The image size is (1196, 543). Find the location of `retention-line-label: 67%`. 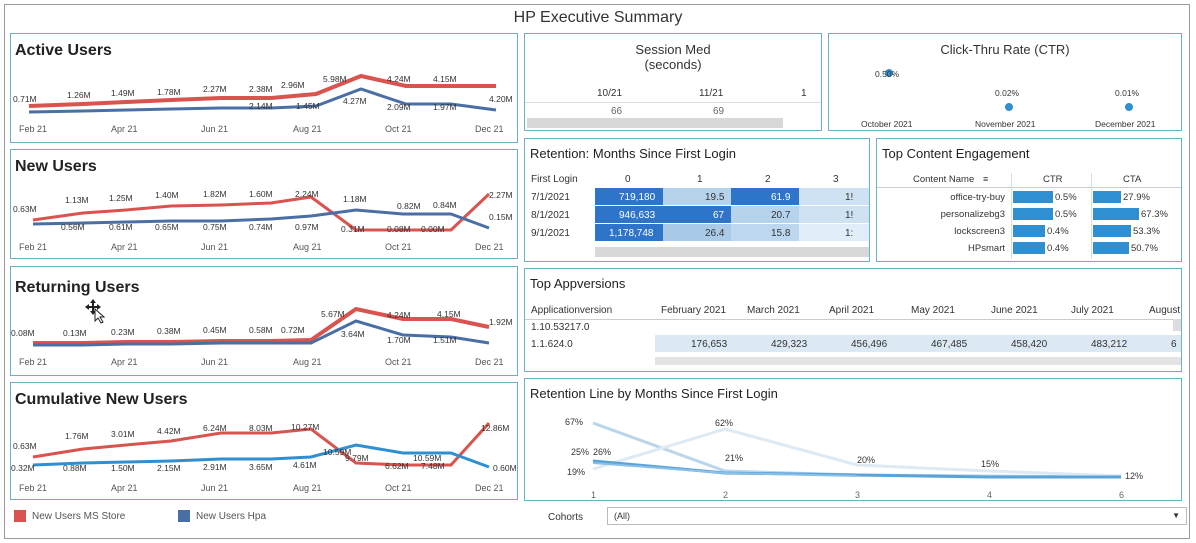

retention-line-label: 67% is located at coordinates (574, 422).